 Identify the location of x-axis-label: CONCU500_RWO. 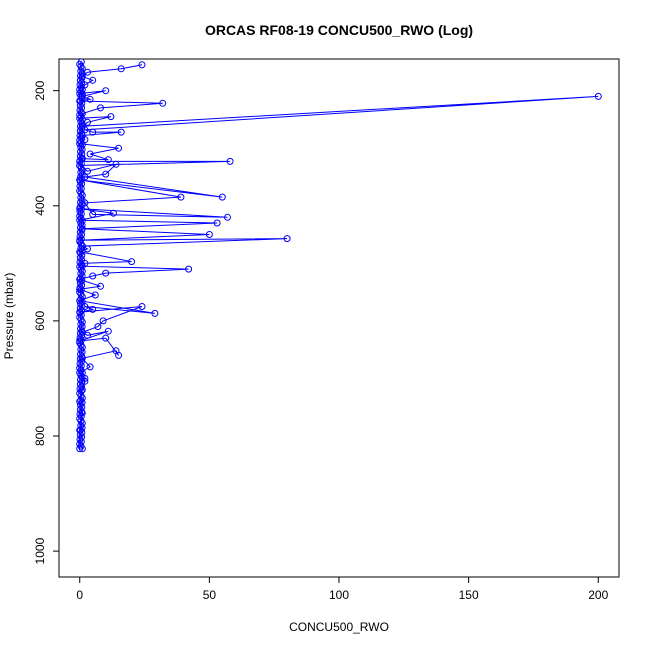
(339, 627).